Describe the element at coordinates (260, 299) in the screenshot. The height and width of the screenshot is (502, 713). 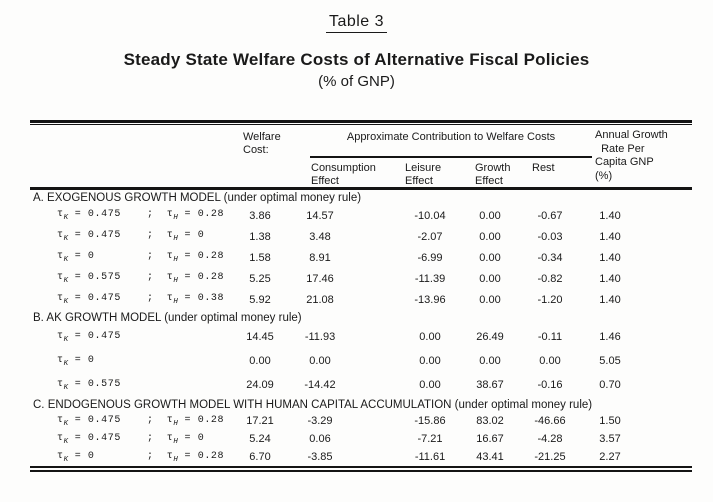
I see `cell-welfare-cost: 5.92` at that location.